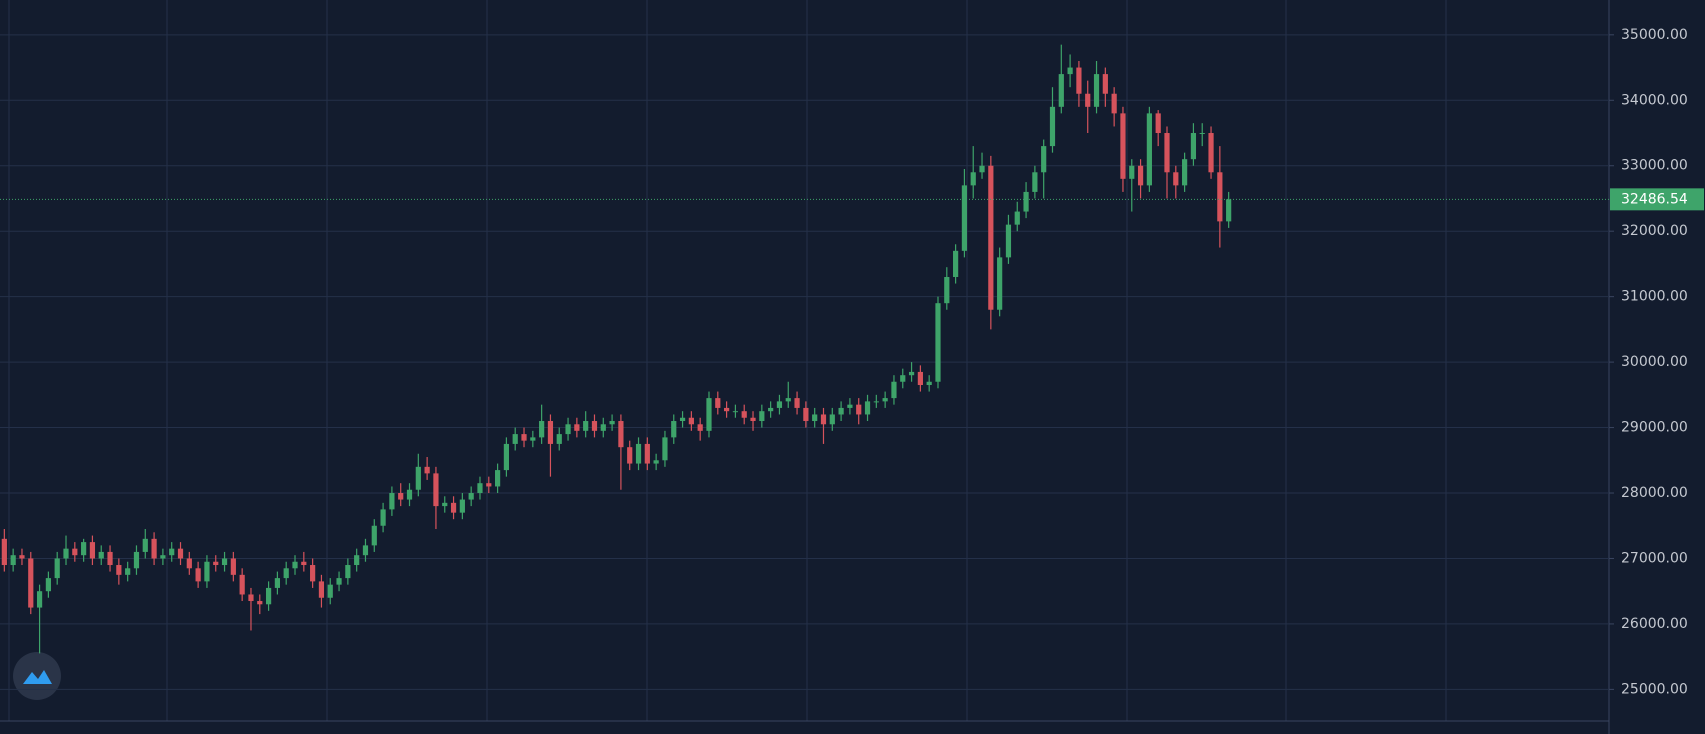 The width and height of the screenshot is (1705, 734). What do you see at coordinates (1654, 166) in the screenshot?
I see `y-tick-label: 33000.00` at bounding box center [1654, 166].